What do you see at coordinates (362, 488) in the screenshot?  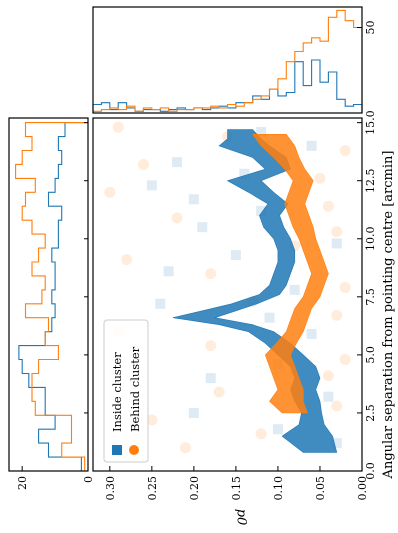 I see `y-tick-label-0: 0.00` at bounding box center [362, 488].